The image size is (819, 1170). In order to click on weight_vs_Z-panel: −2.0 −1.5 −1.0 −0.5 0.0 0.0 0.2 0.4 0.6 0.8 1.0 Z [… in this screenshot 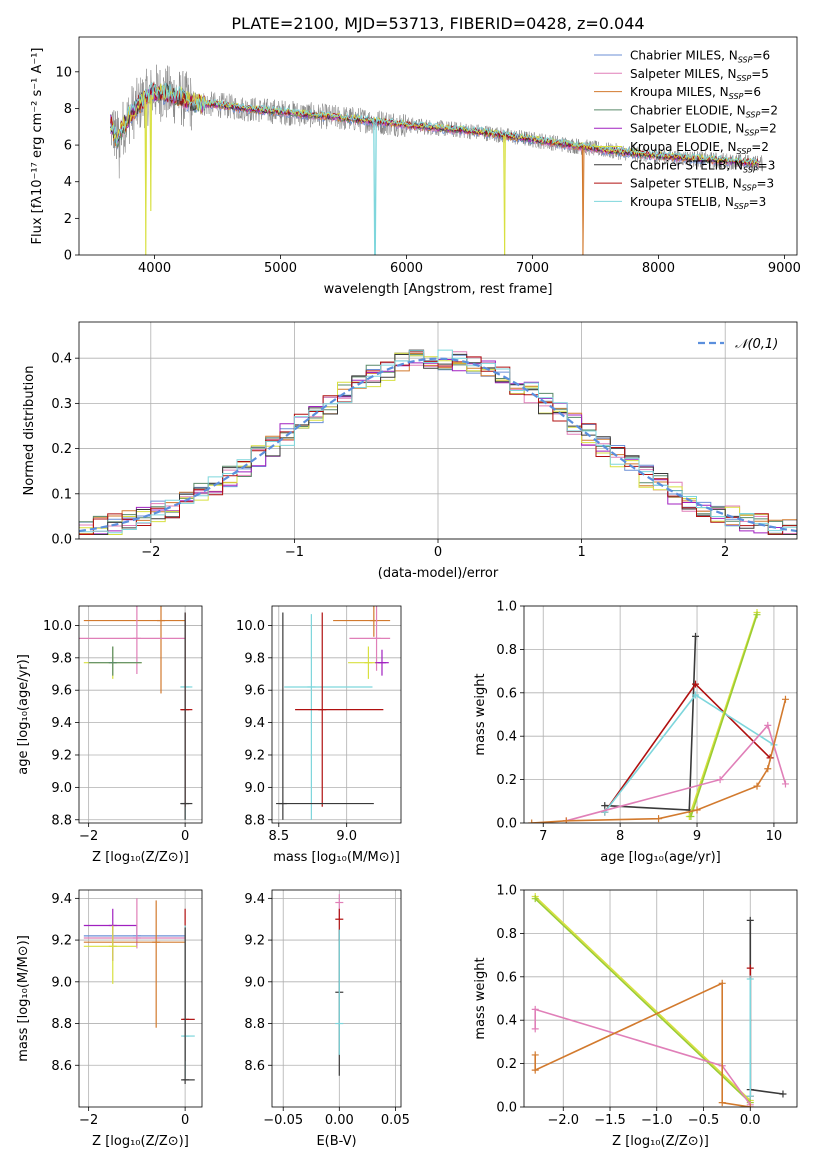, I will do `click(635, 1016)`.